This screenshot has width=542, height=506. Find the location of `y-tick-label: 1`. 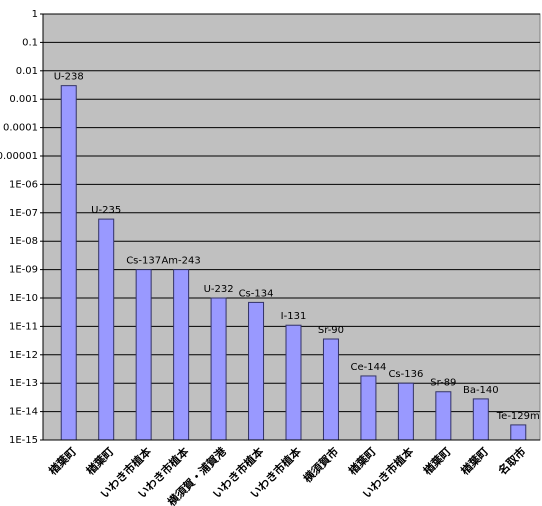

y-tick-label: 1 is located at coordinates (35, 14).